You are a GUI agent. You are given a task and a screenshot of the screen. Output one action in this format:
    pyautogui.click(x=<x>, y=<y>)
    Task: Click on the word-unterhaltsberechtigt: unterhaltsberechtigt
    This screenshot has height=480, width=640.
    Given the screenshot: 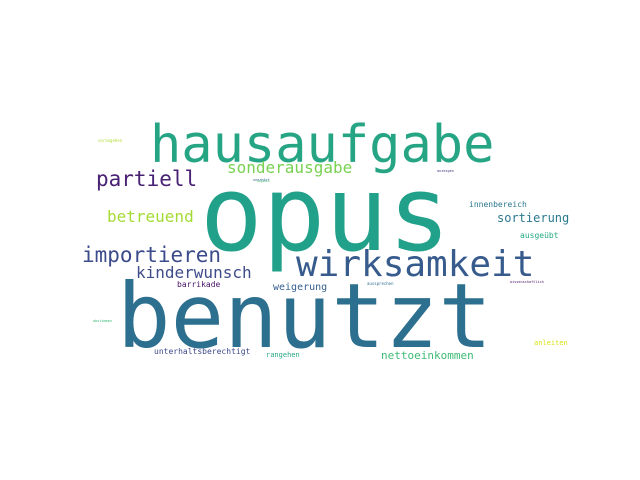 What is the action you would take?
    pyautogui.click(x=202, y=351)
    